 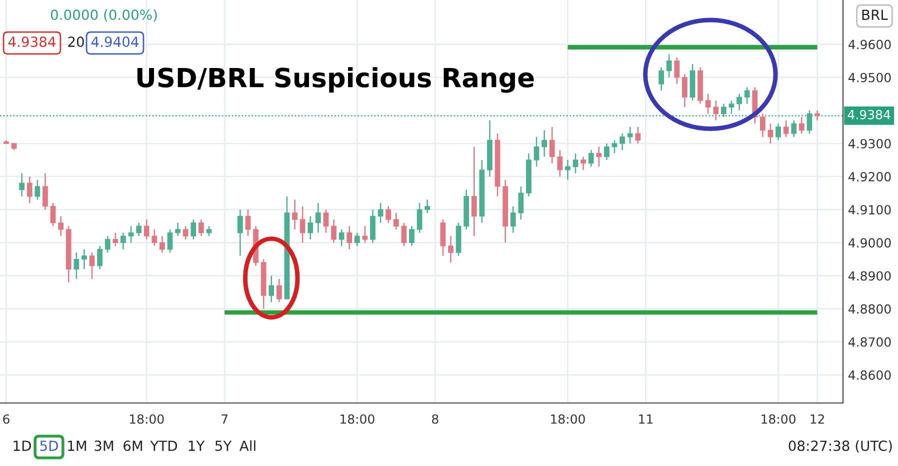 I want to click on text: BRL, so click(x=875, y=15).